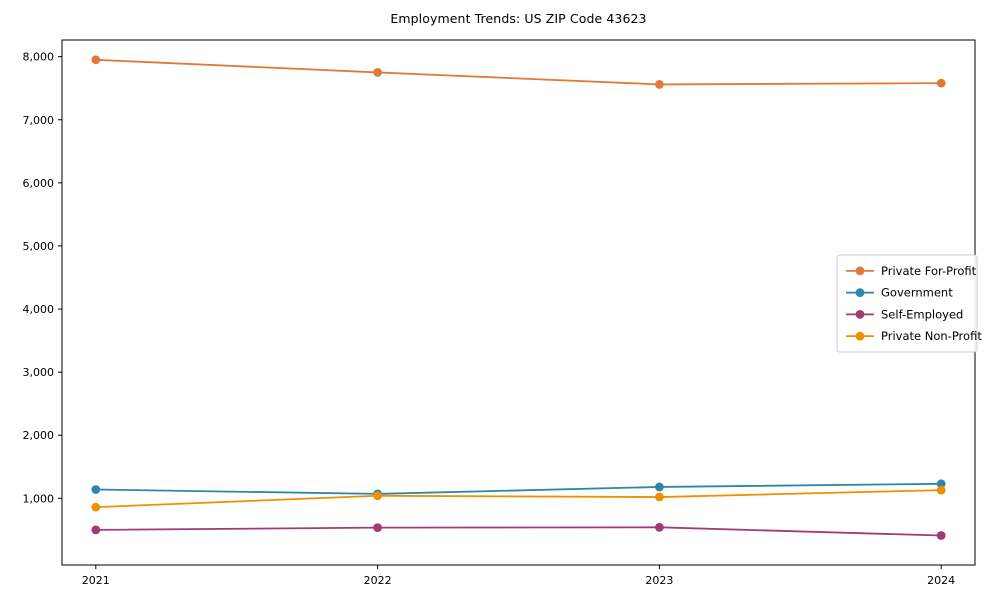 This screenshot has width=1000, height=600. Describe the element at coordinates (39, 57) in the screenshot. I see `y-axis-tick-label: 8,000` at that location.